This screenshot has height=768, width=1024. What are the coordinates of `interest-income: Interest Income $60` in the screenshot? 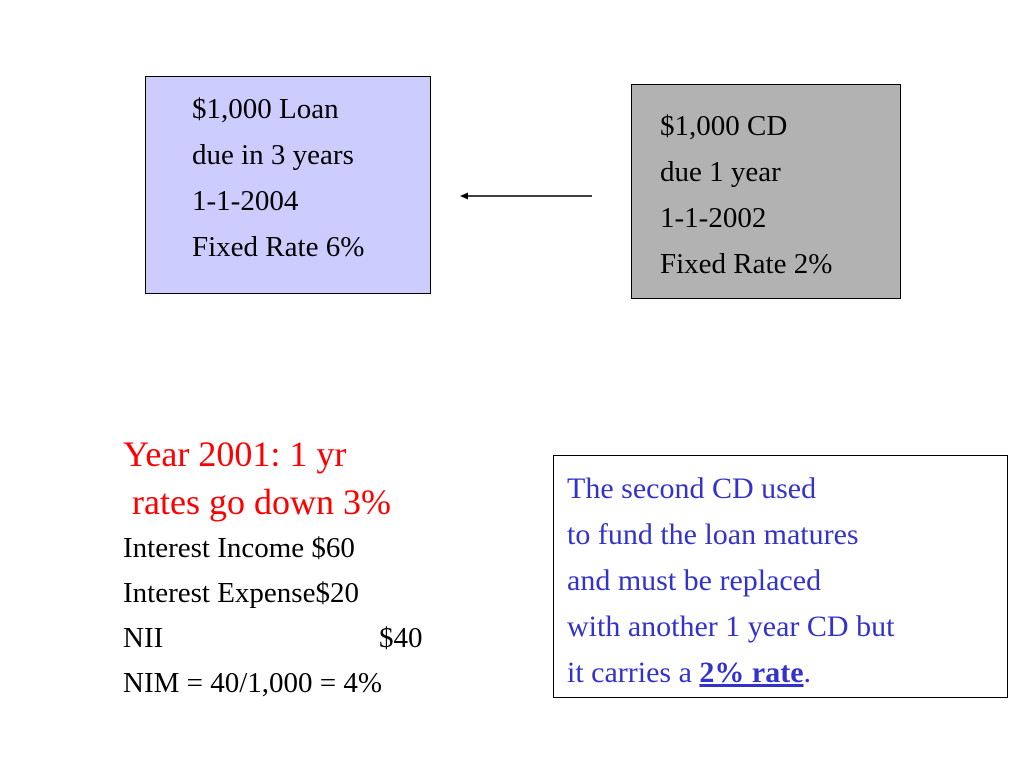 It's located at (239, 548).